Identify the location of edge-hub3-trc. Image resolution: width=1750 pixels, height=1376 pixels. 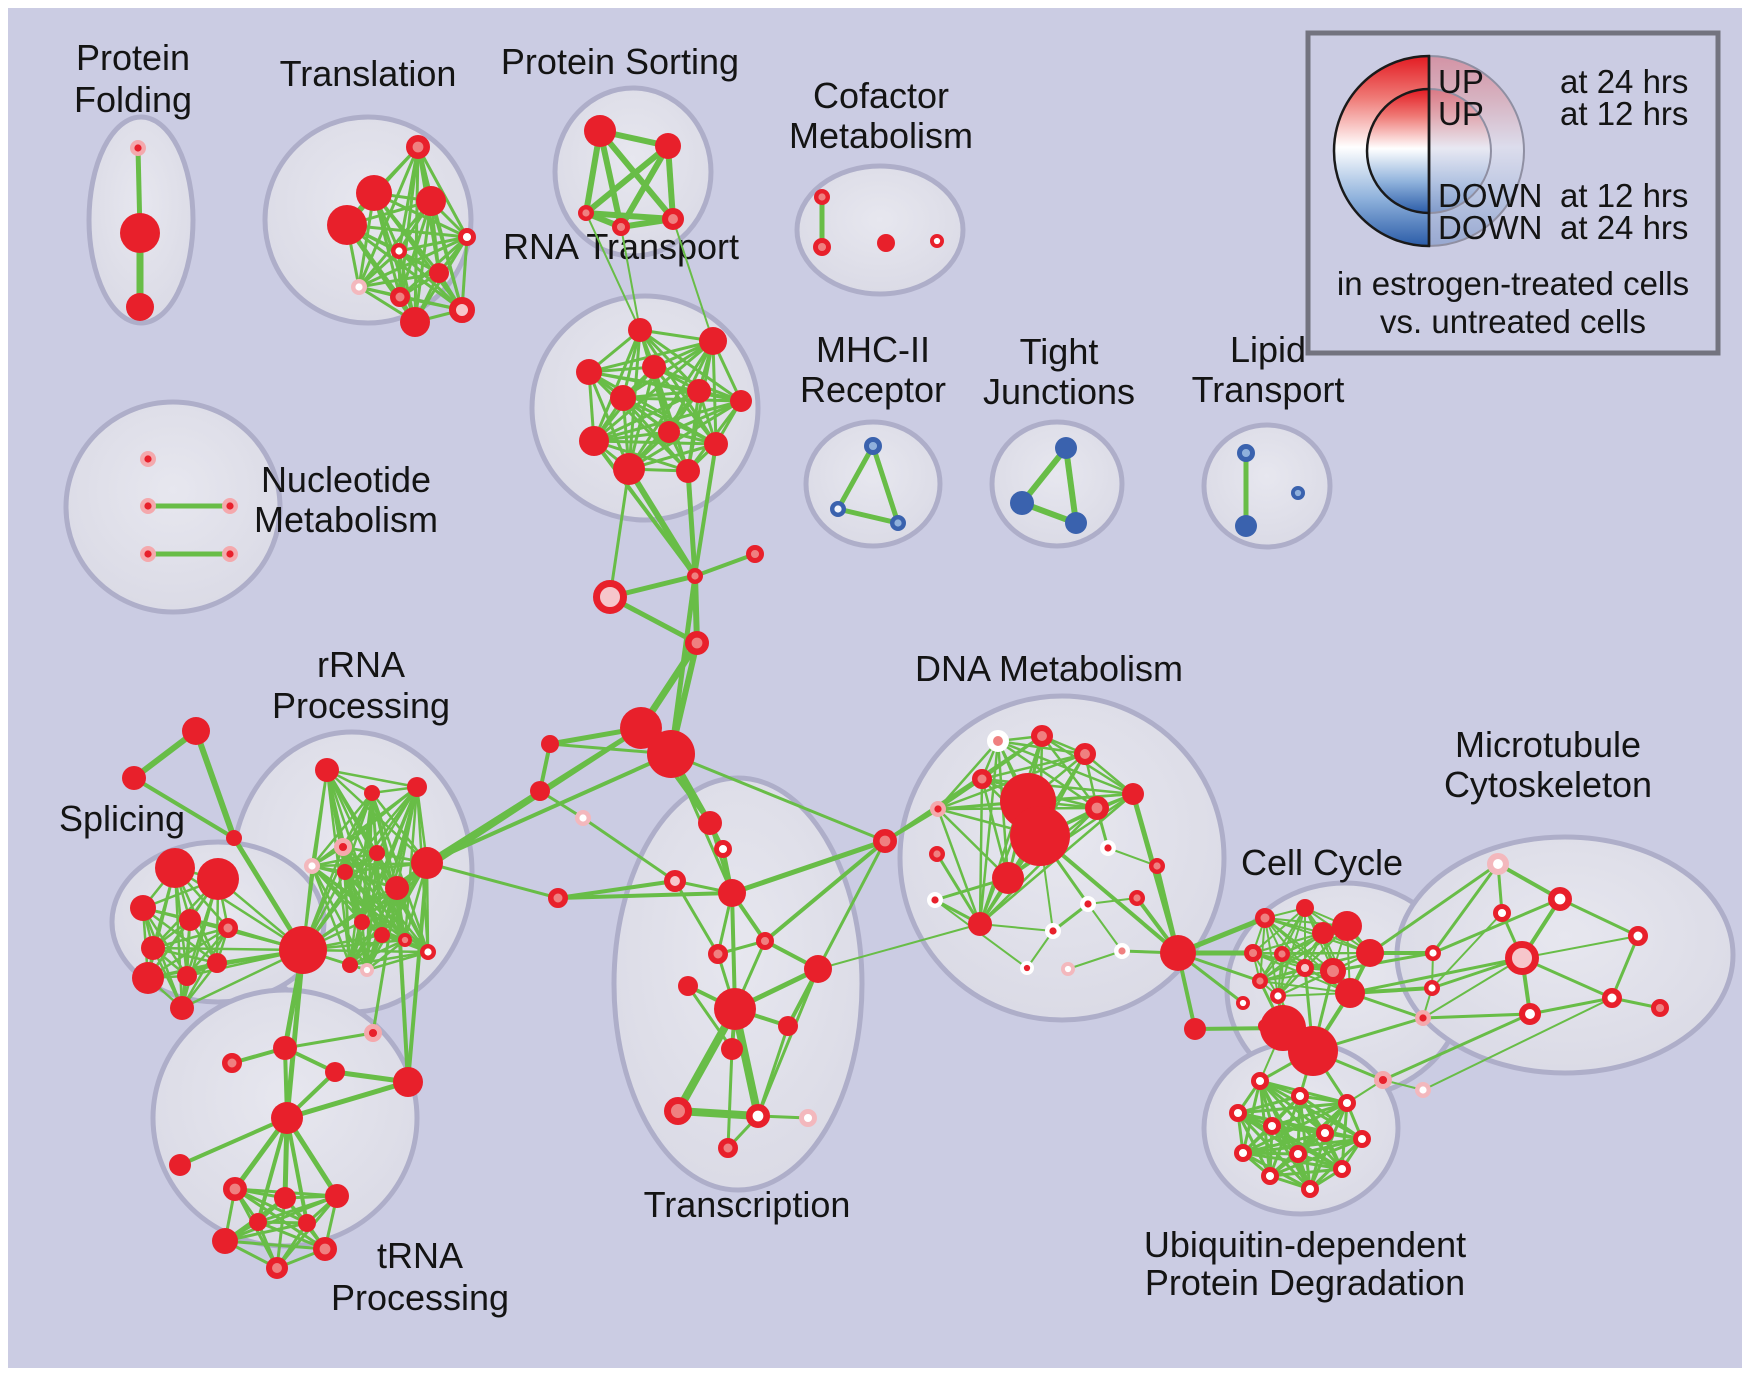
(295, 1034).